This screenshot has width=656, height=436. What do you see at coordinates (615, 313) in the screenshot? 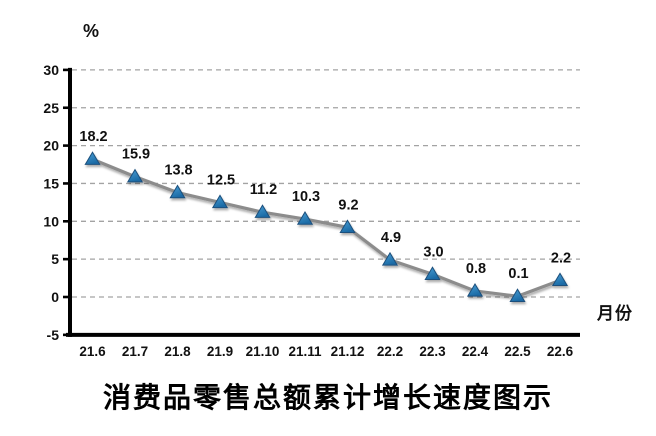
I see `x-axis-unit-label: 月份` at bounding box center [615, 313].